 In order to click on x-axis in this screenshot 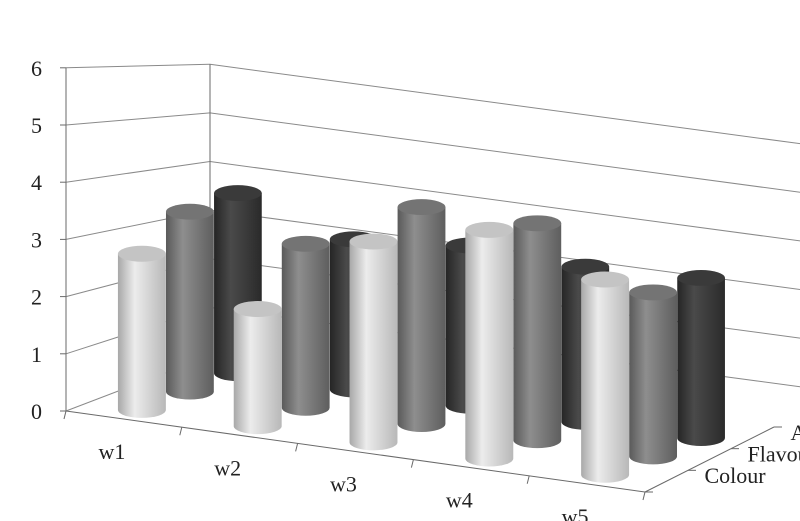, I will do `click(355, 451)`.